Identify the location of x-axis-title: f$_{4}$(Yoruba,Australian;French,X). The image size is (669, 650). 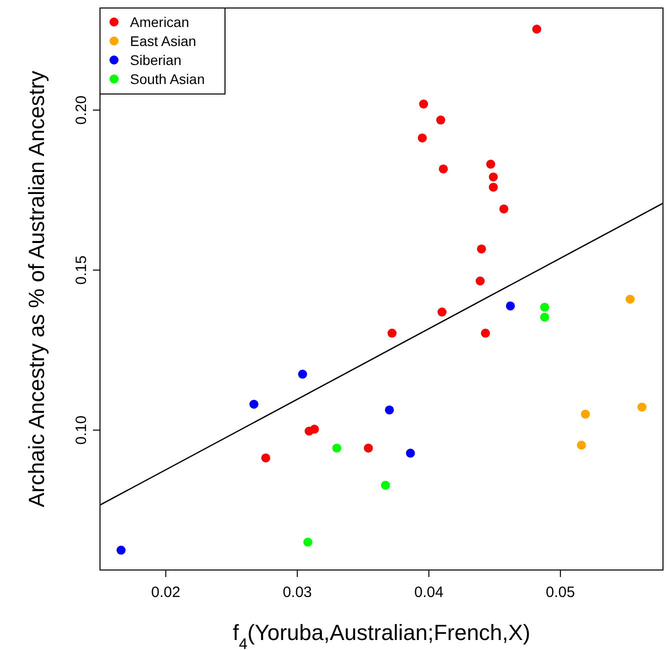
(381, 635).